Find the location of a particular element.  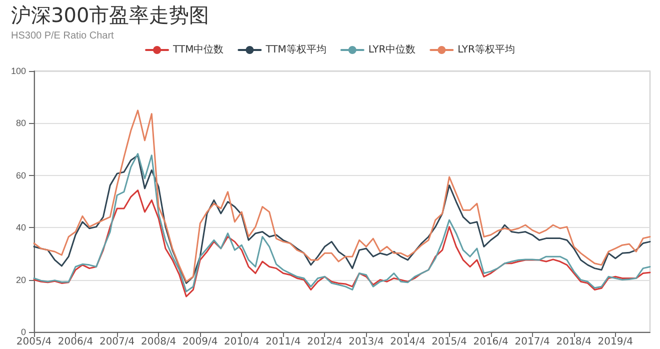

legend-label: LYR中位数 is located at coordinates (392, 50).